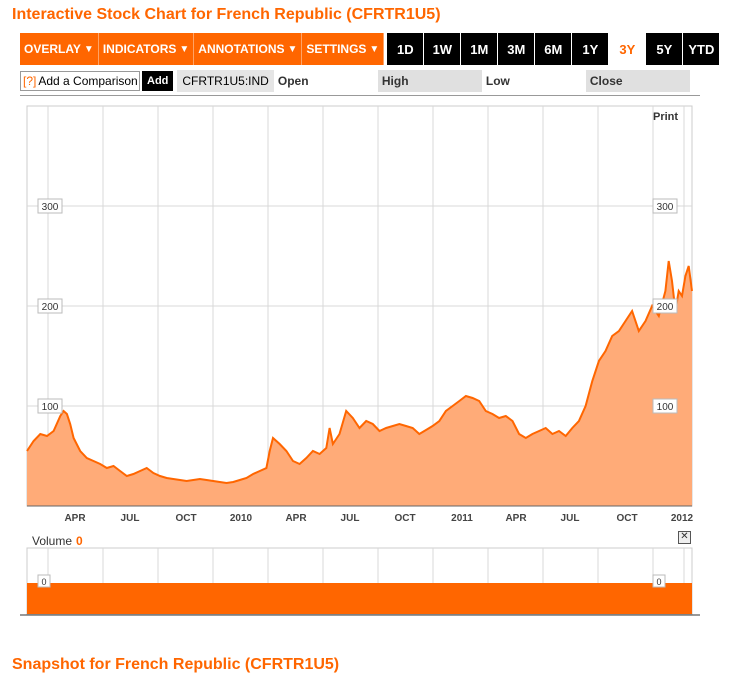 This screenshot has height=674, width=745. What do you see at coordinates (52, 49) in the screenshot?
I see `overlay-menu-label: OVERLAY` at bounding box center [52, 49].